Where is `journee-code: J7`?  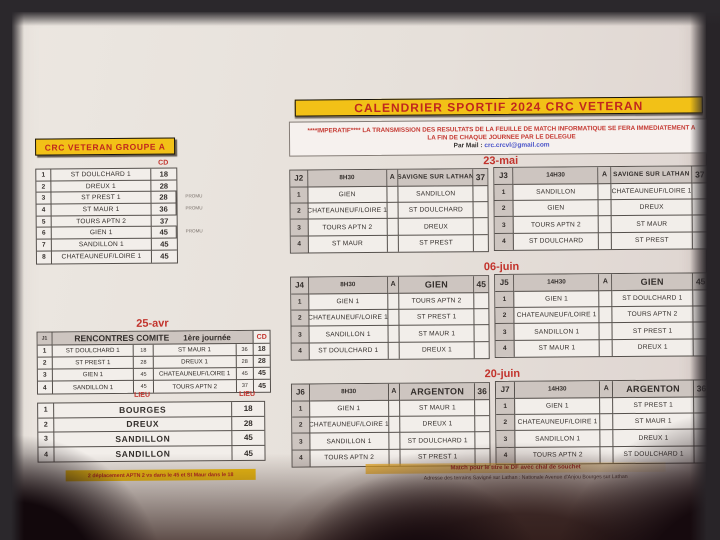
journee-code: J7 is located at coordinates (505, 390).